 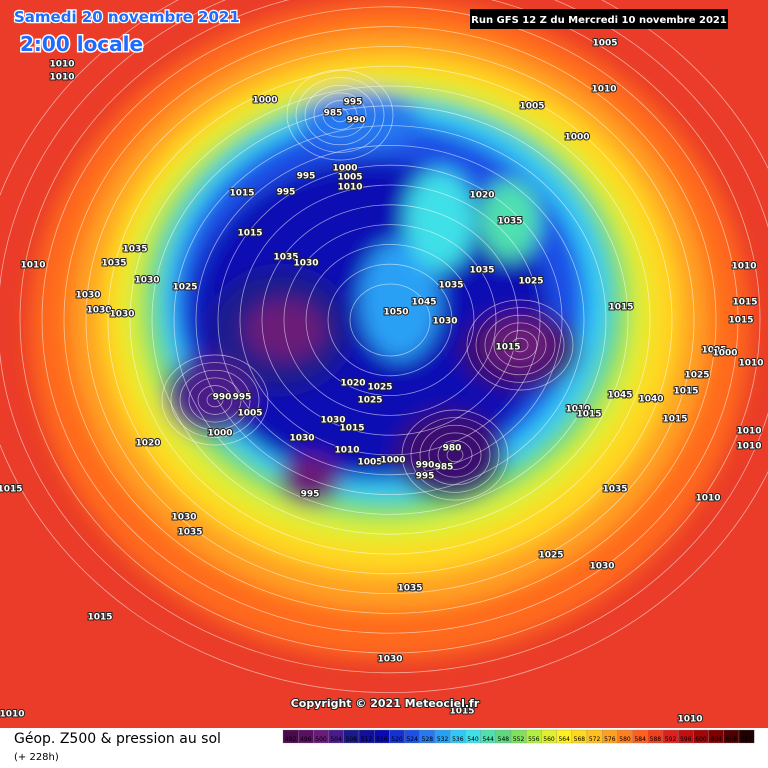 What do you see at coordinates (650, 400) in the screenshot?
I see `pressure-label: 1040` at bounding box center [650, 400].